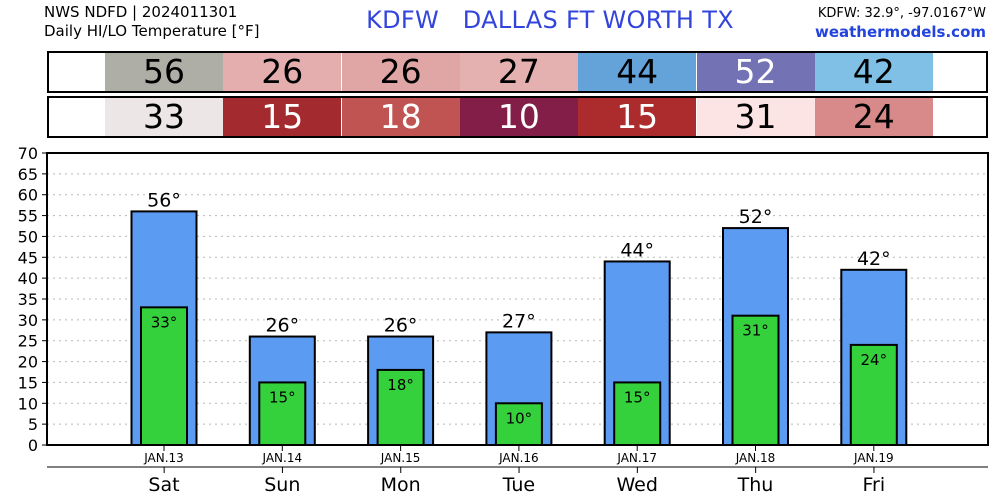  Describe the element at coordinates (400, 458) in the screenshot. I see `date-label: JAN.15` at that location.